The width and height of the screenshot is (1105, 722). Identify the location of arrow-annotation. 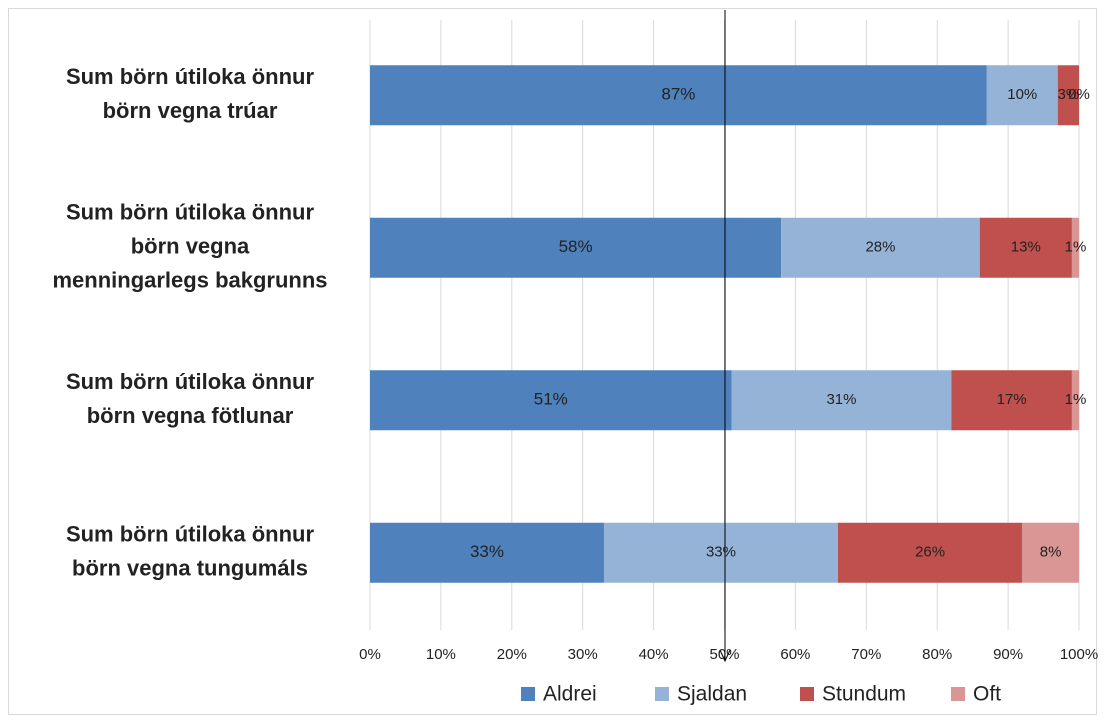
(725, 336).